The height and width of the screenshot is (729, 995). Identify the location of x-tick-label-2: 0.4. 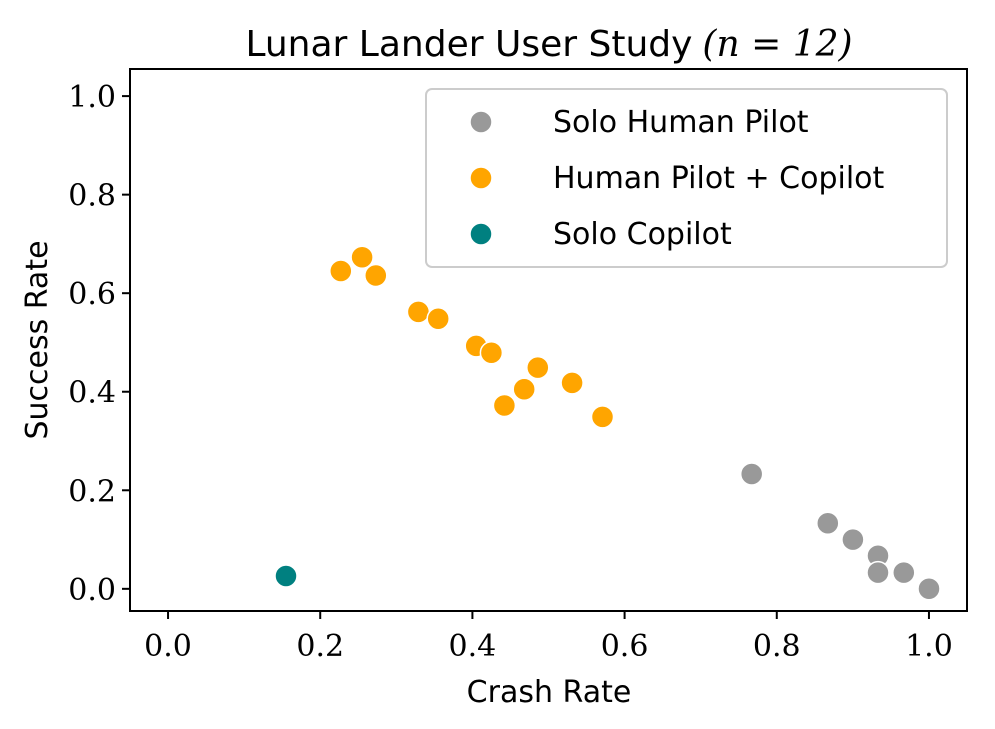
(473, 646).